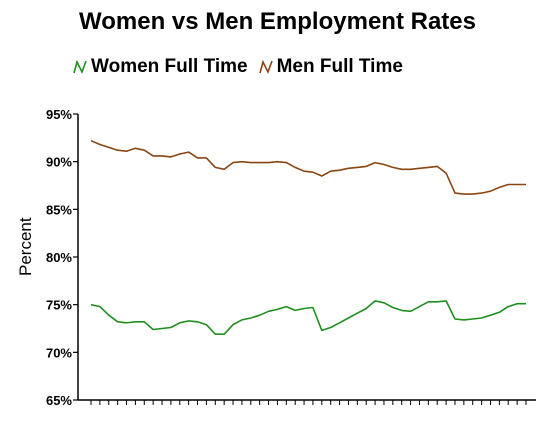 This screenshot has height=423, width=555. What do you see at coordinates (59, 162) in the screenshot?
I see `y-tick-label: 90%` at bounding box center [59, 162].